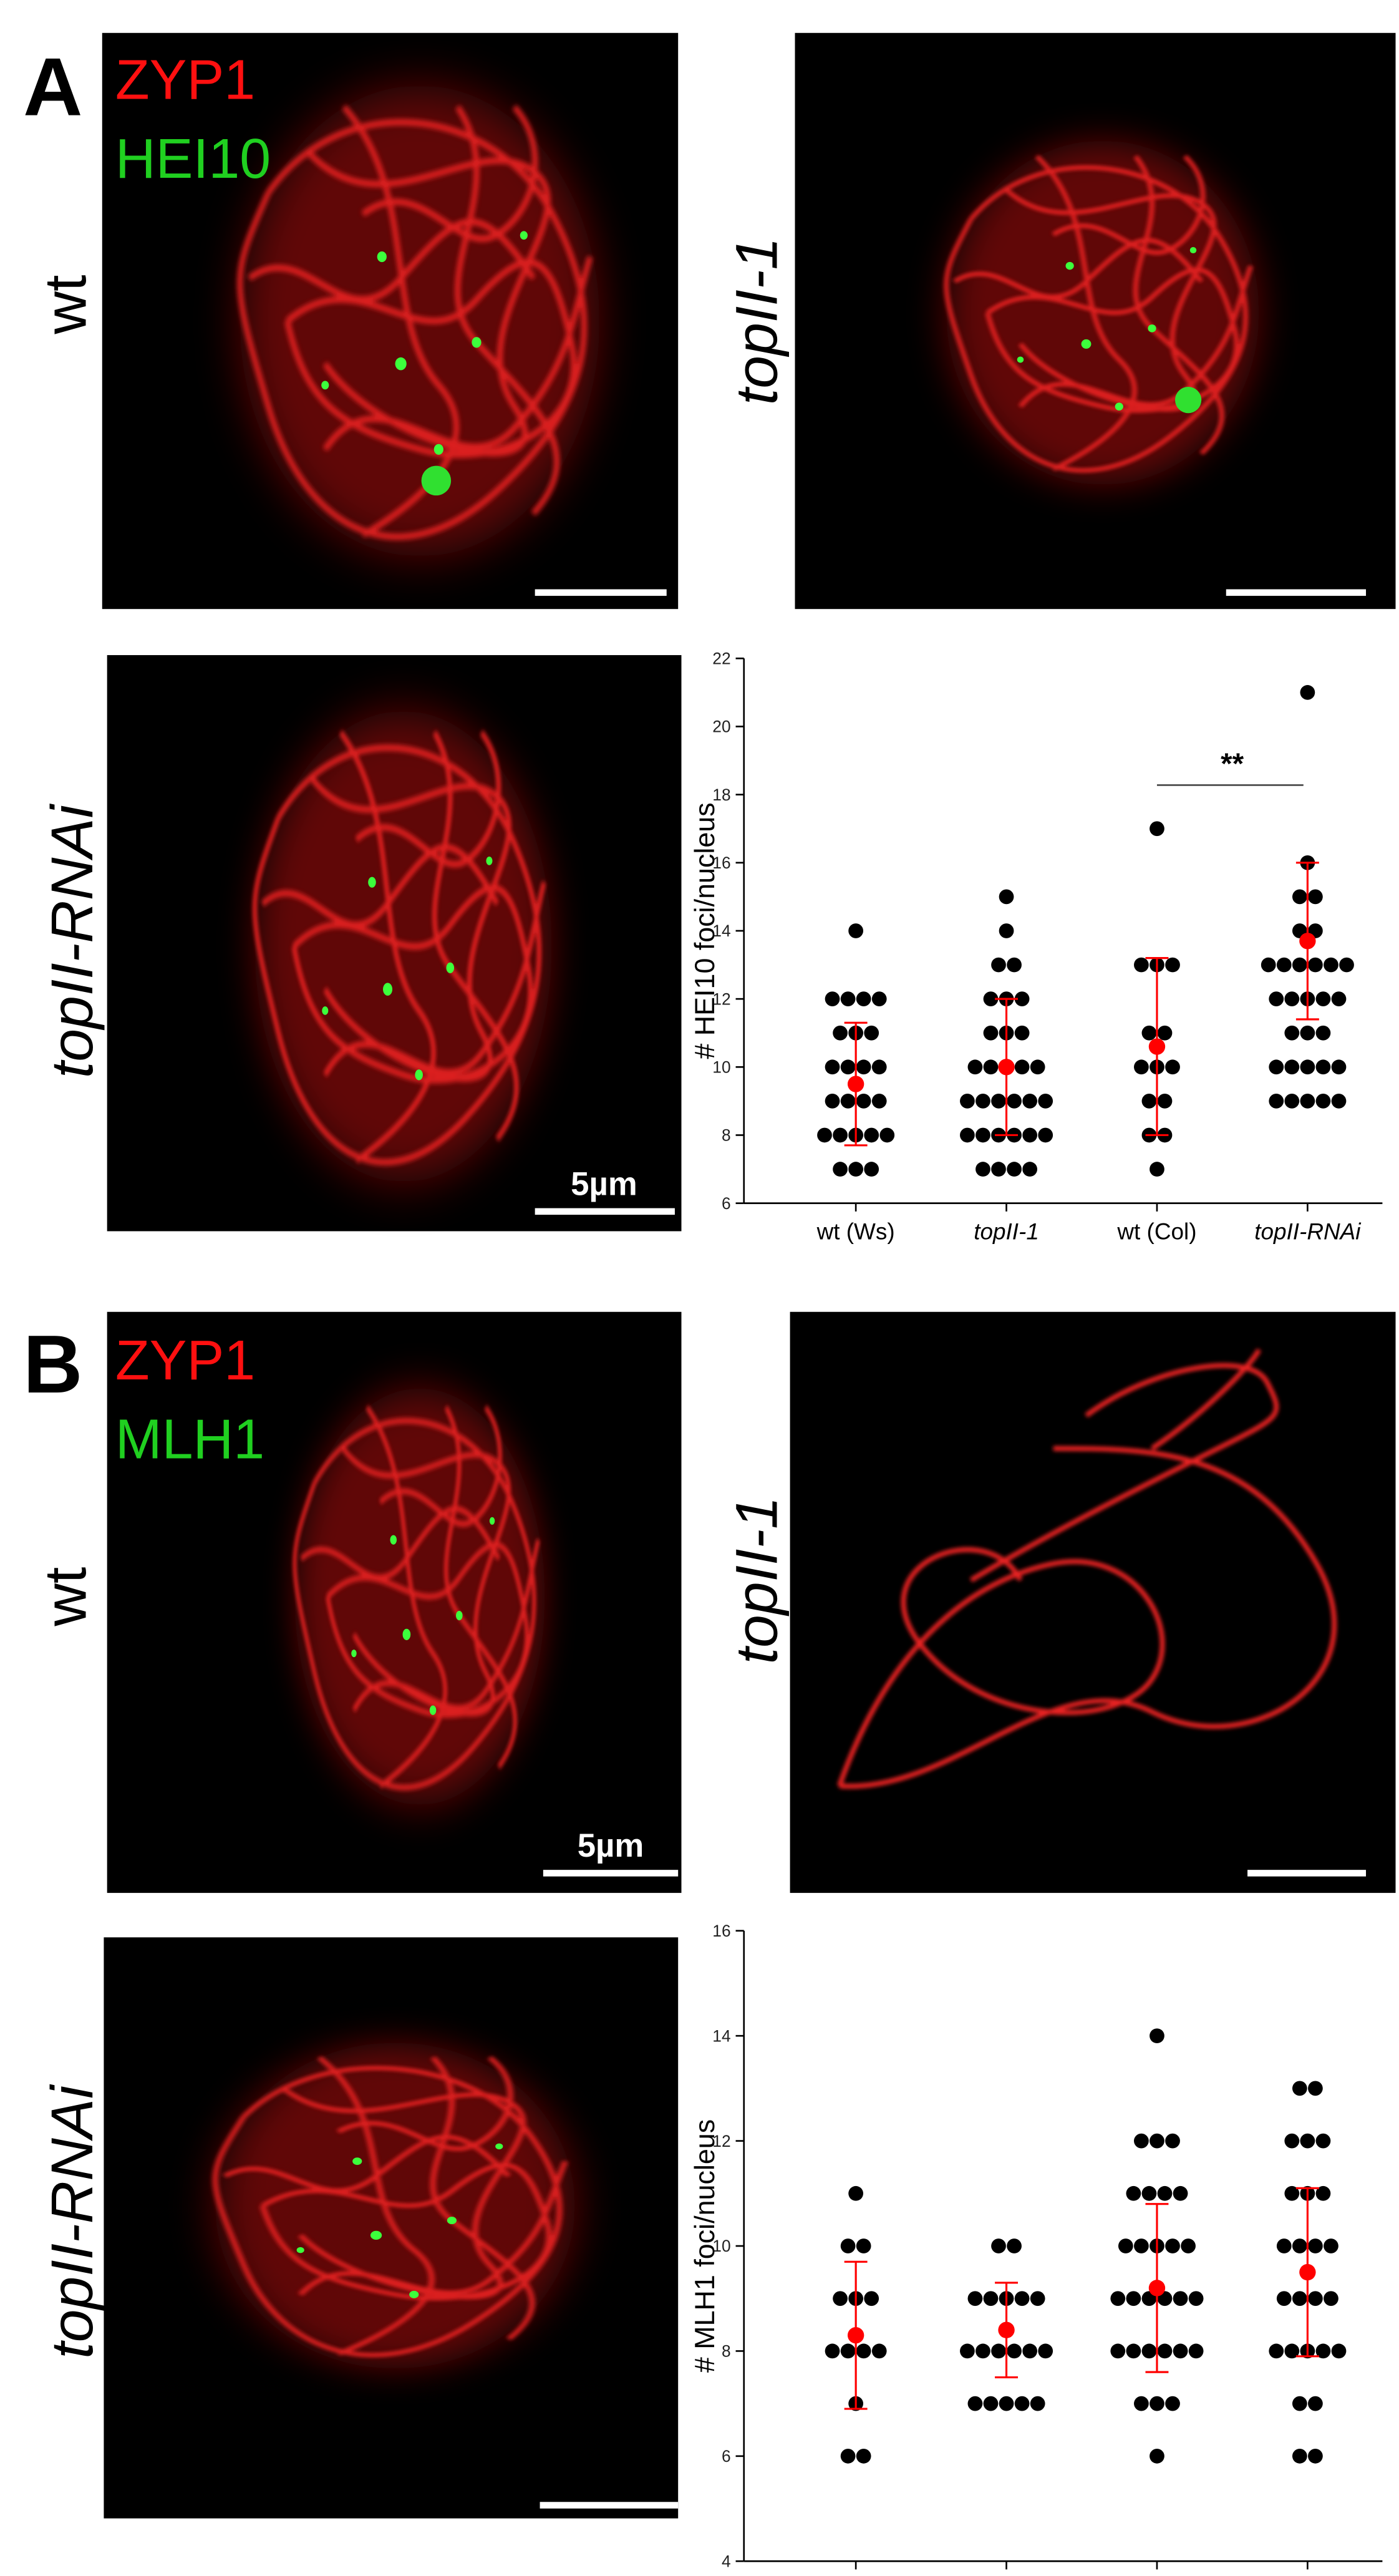 This screenshot has height=2576, width=1399. I want to click on y-tick-label: 8, so click(726, 2351).